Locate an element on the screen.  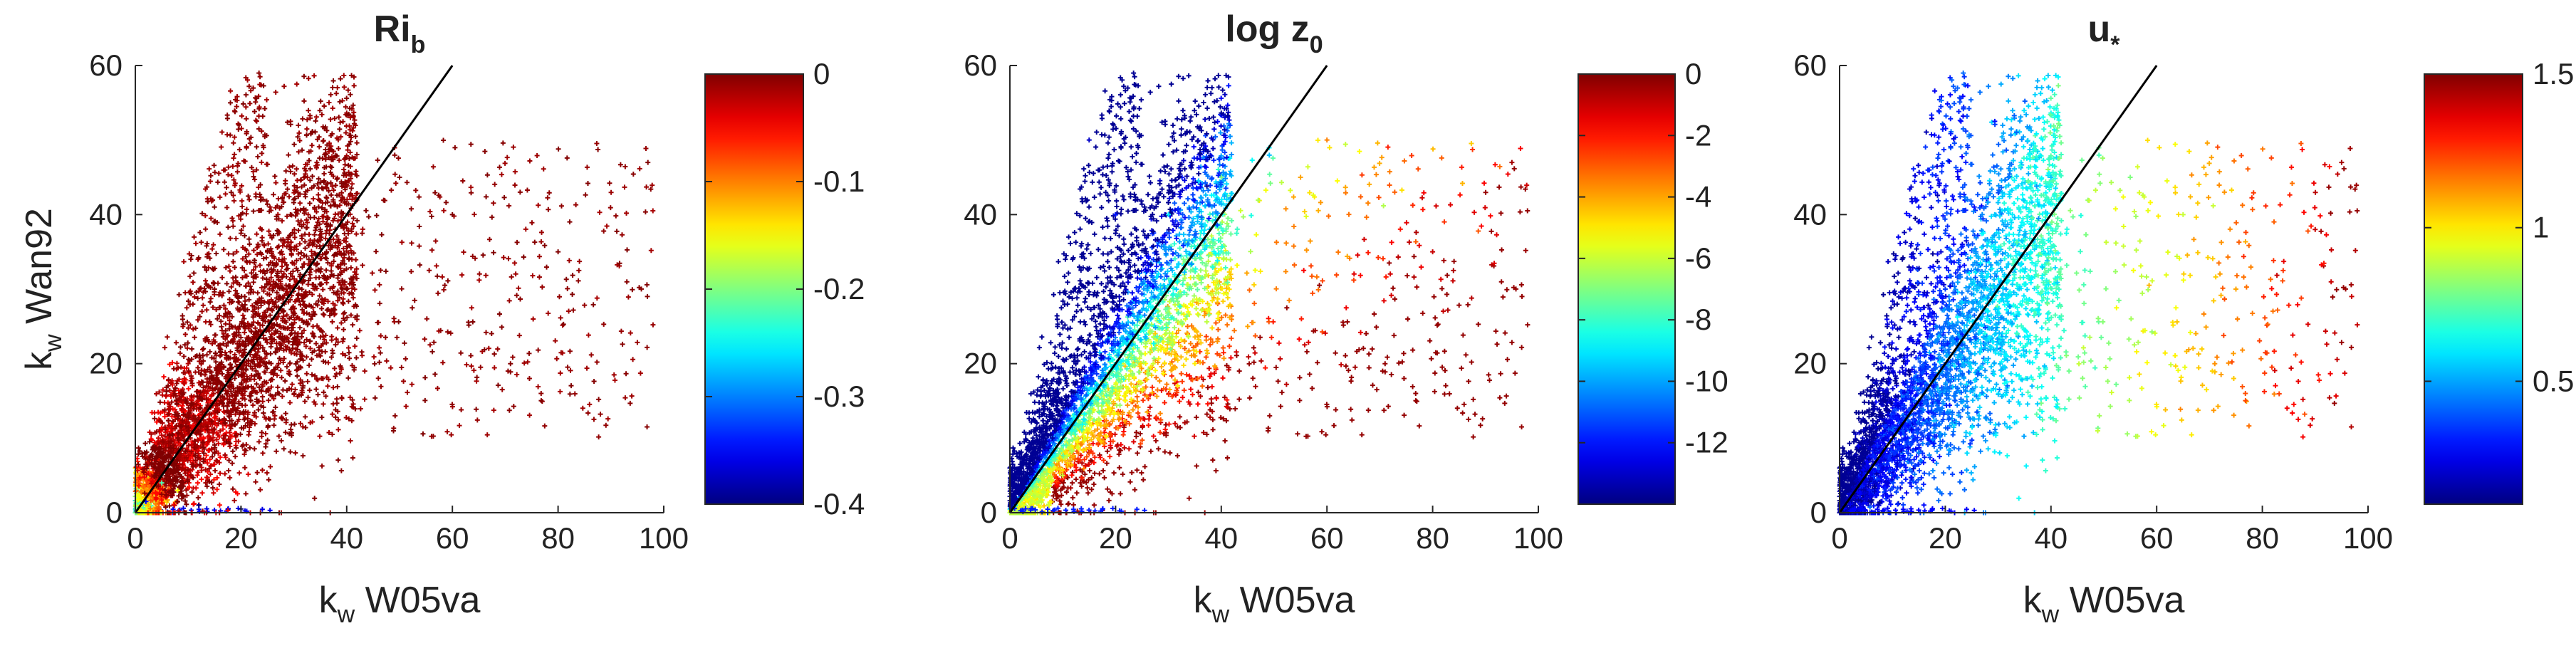
y-tick-label: 40 is located at coordinates (105, 214).